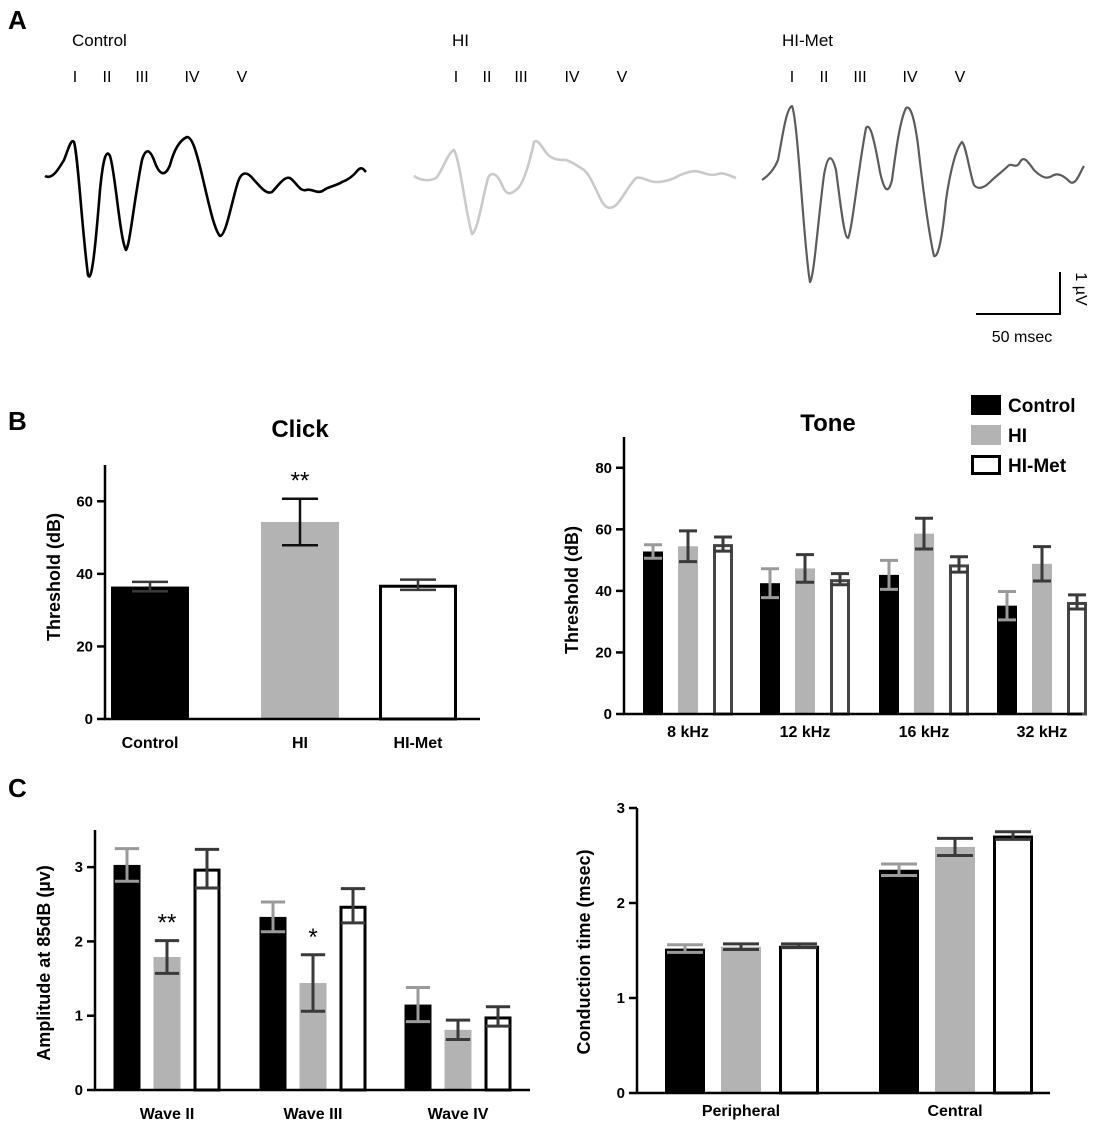 This screenshot has height=1128, width=1104. What do you see at coordinates (79, 1016) in the screenshot?
I see `y-tick-label: 1` at bounding box center [79, 1016].